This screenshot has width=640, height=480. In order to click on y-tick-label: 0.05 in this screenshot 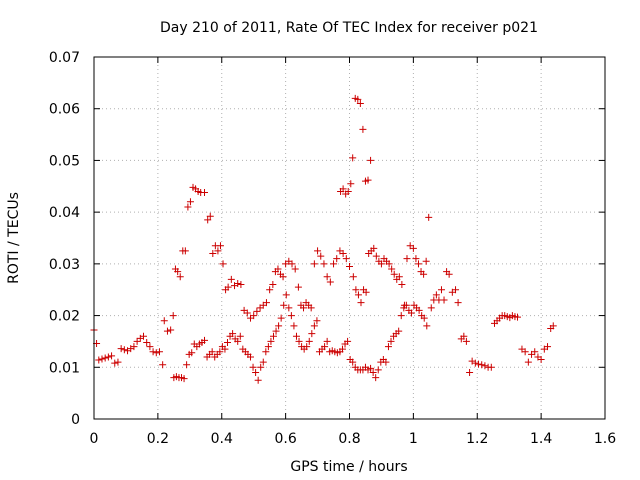, I will do `click(64, 161)`.